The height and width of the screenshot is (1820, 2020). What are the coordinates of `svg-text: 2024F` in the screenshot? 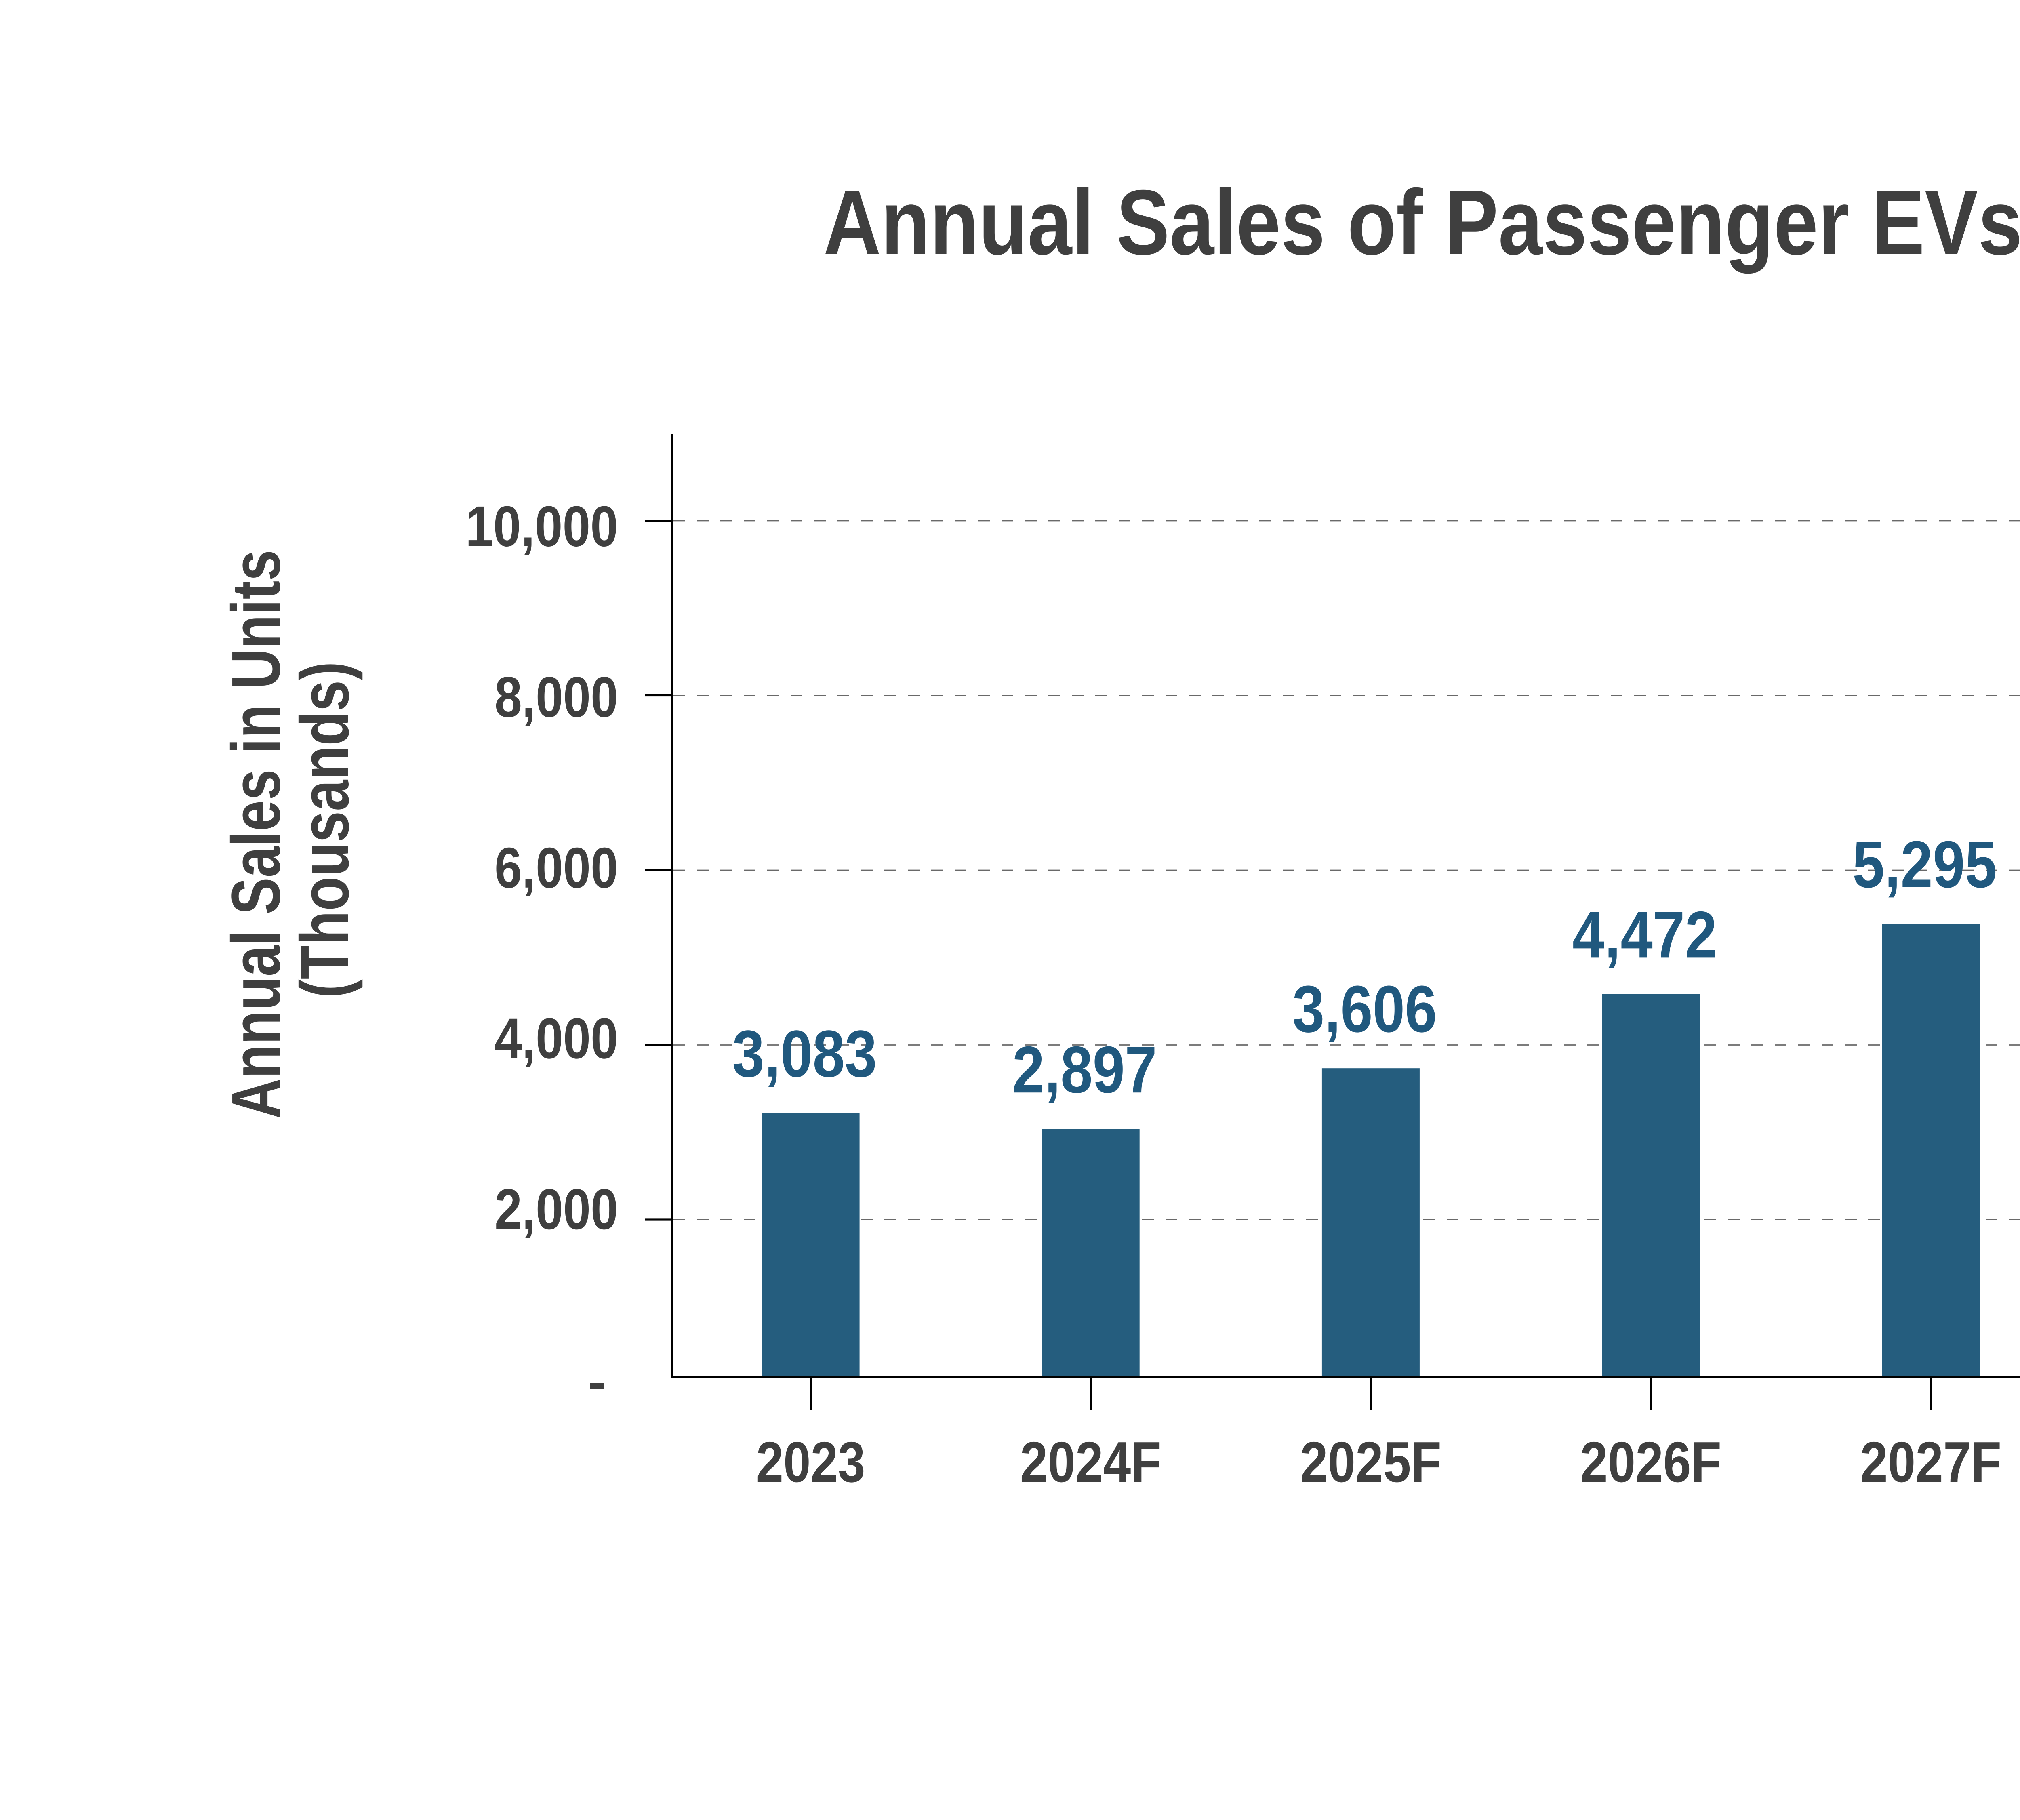 It's located at (1091, 1462).